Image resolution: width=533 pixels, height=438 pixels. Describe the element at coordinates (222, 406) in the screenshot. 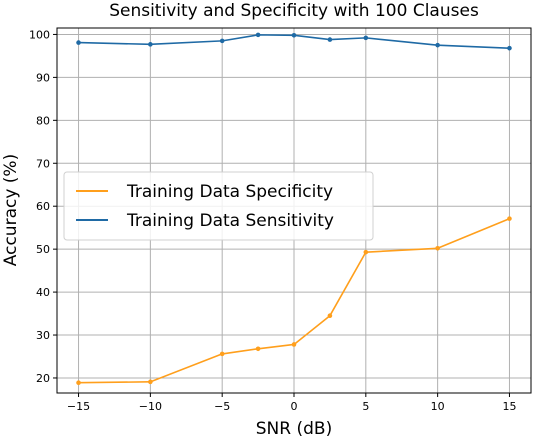

I see `x-tick-label: −5` at that location.